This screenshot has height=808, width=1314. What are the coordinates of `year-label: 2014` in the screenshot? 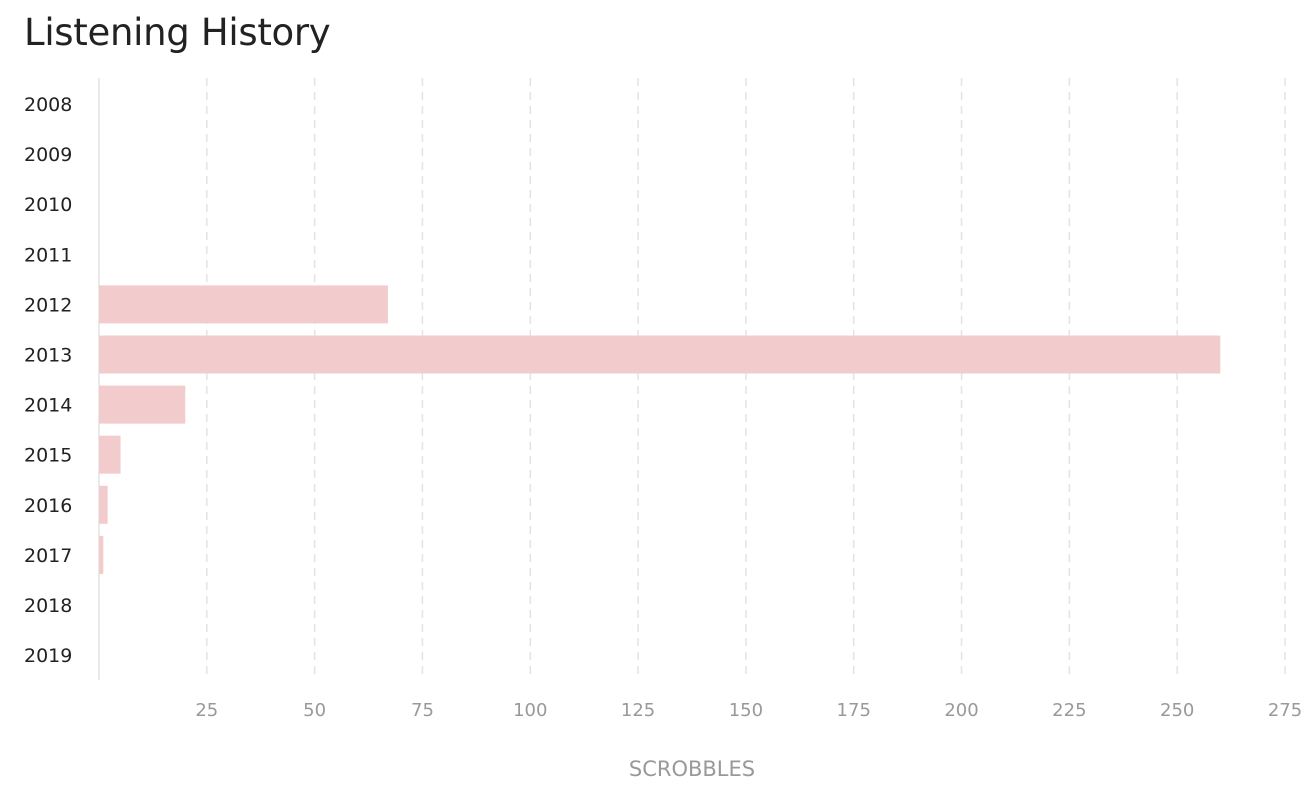 It's located at (48, 406).